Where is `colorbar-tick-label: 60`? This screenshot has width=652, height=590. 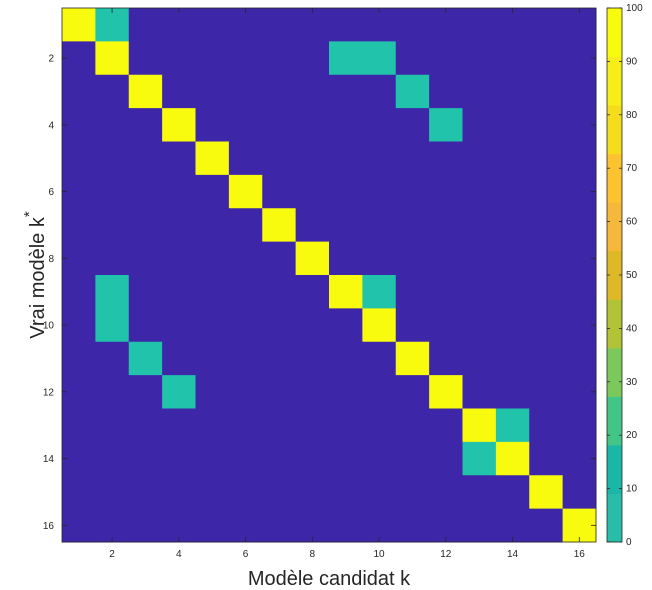
colorbar-tick-label: 60 is located at coordinates (632, 222).